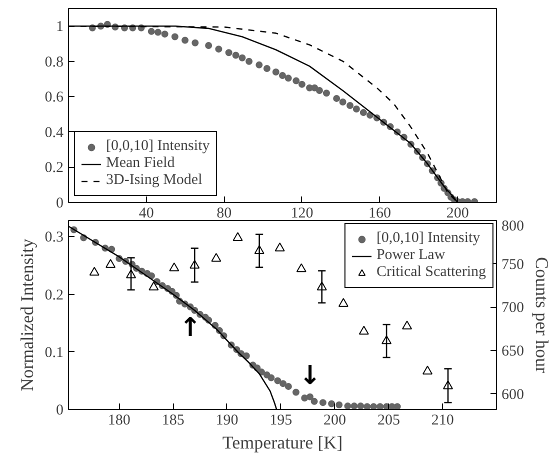 This screenshot has width=558, height=455. What do you see at coordinates (431, 272) in the screenshot?
I see `legend-label: Critical Scattering` at bounding box center [431, 272].